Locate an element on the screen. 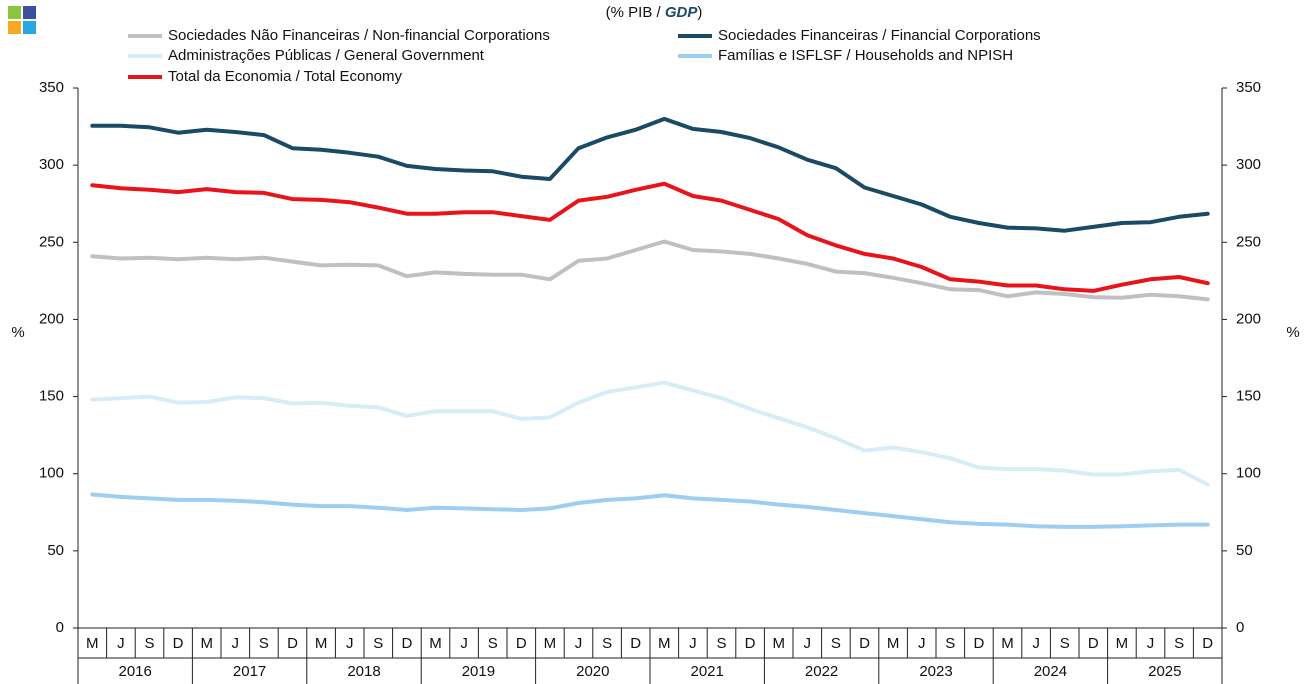 The image size is (1309, 684). y2-tick-label: 350 is located at coordinates (1248, 87).